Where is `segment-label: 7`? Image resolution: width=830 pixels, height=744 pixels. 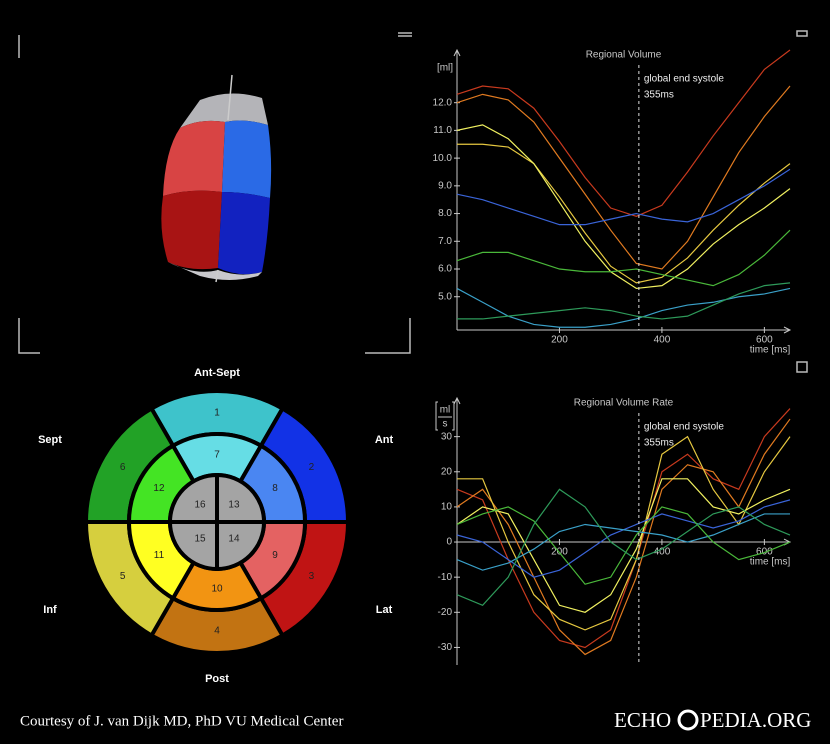 segment-label: 7 is located at coordinates (217, 455).